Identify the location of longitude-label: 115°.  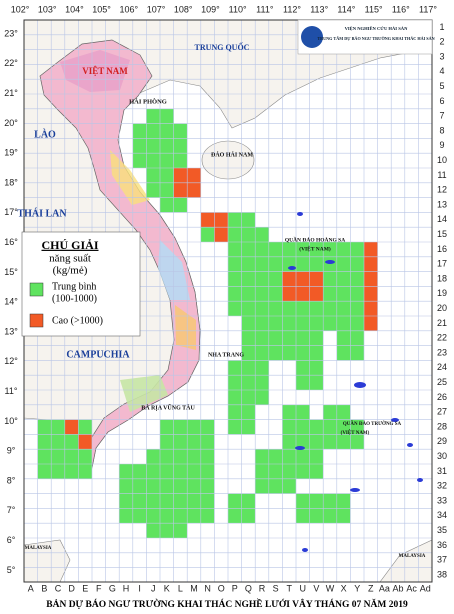
(374, 9).